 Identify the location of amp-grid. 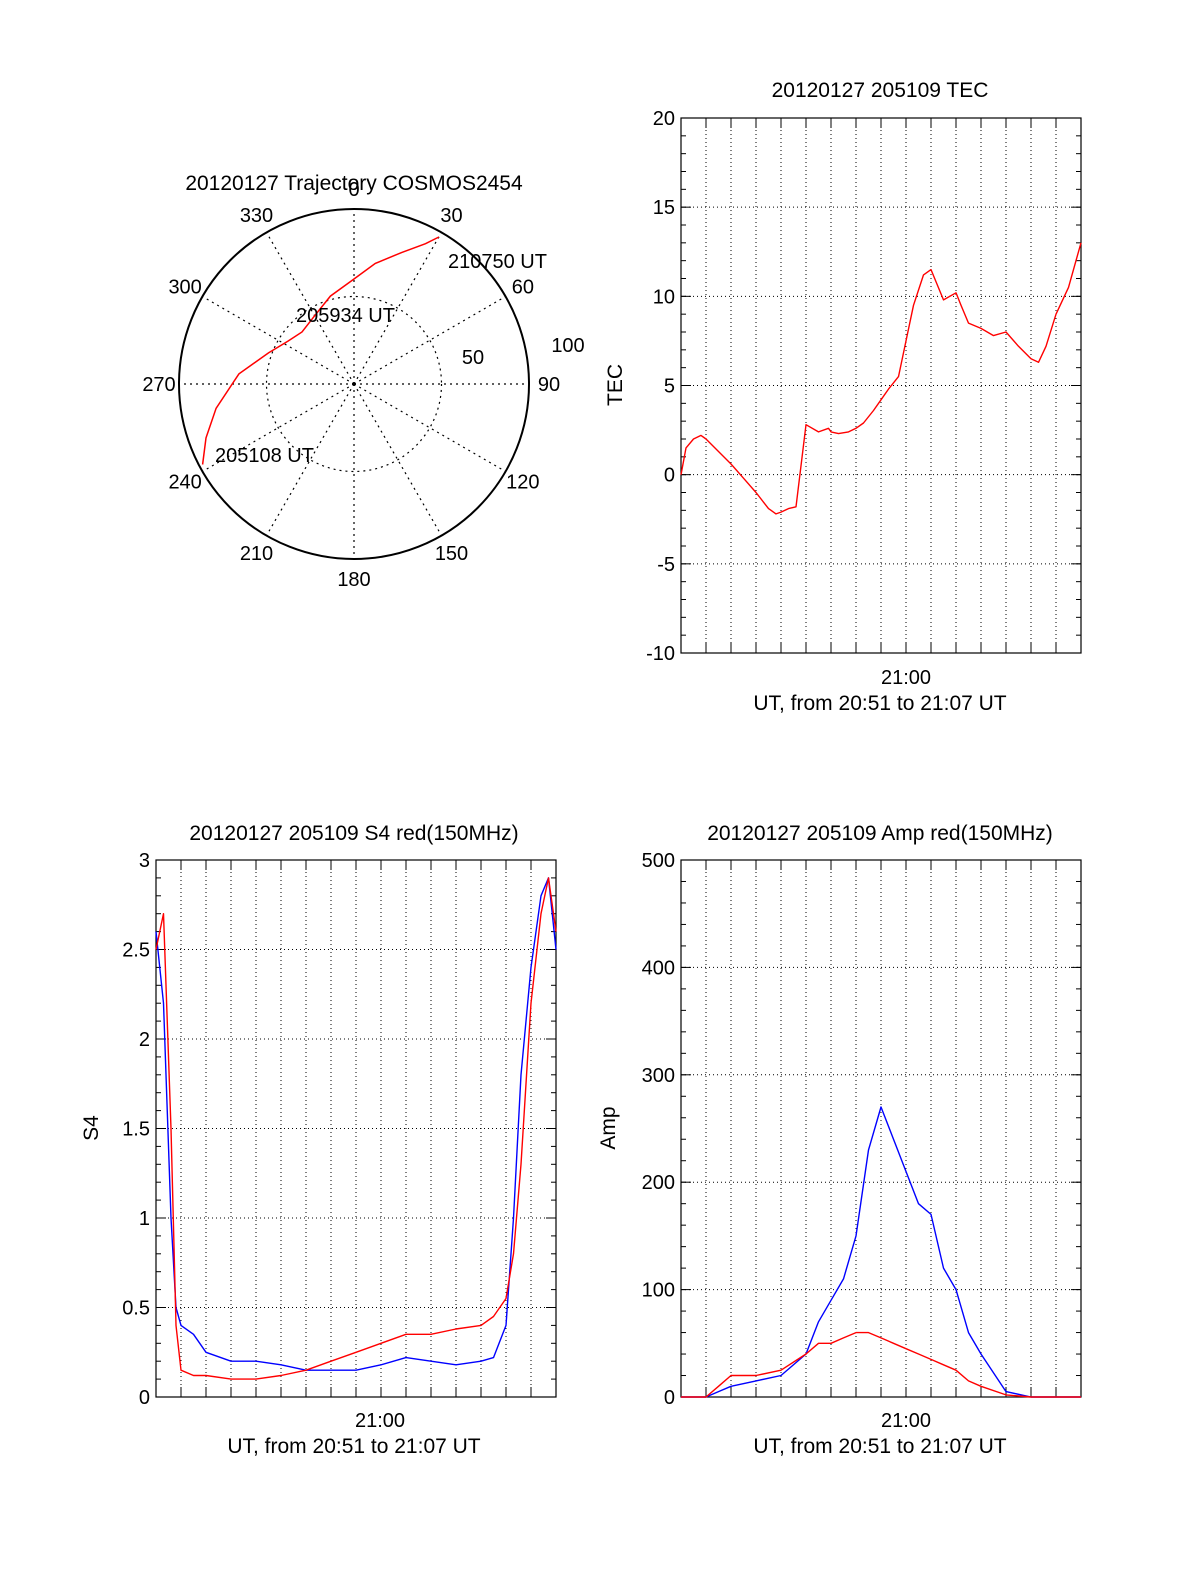
(881, 1128).